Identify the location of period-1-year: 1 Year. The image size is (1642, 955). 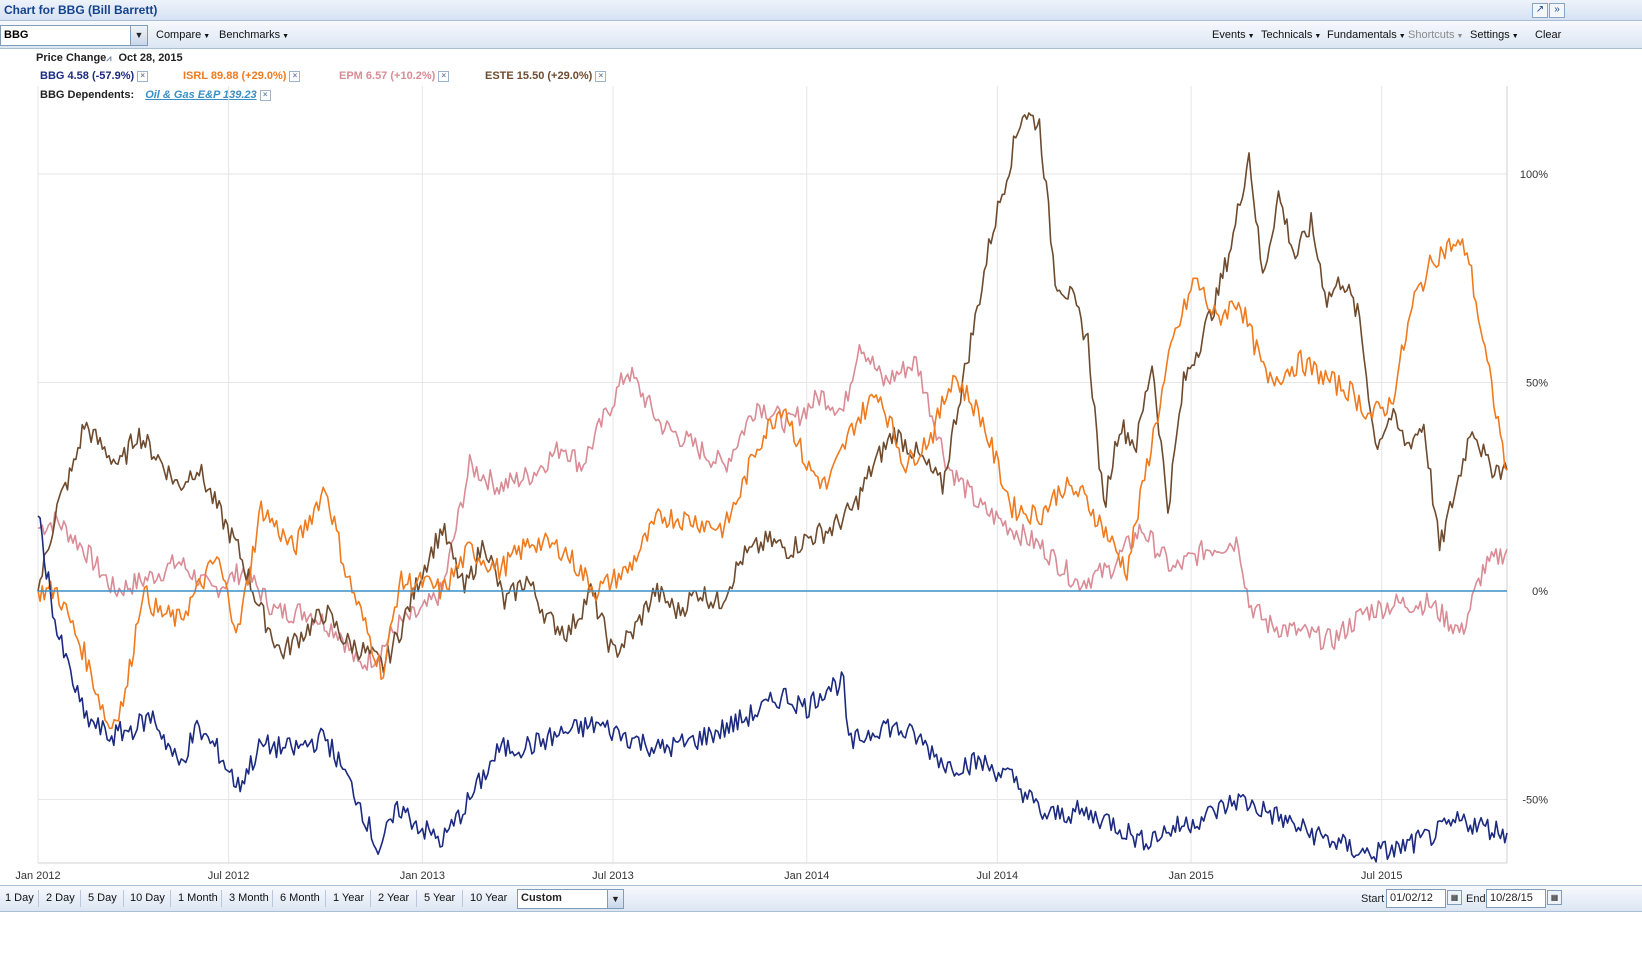
(349, 898).